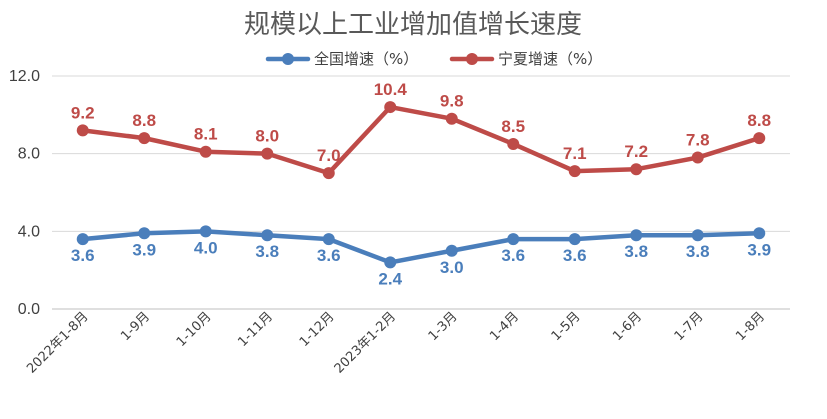 This screenshot has width=827, height=419. I want to click on data-label: 8.1, so click(206, 134).